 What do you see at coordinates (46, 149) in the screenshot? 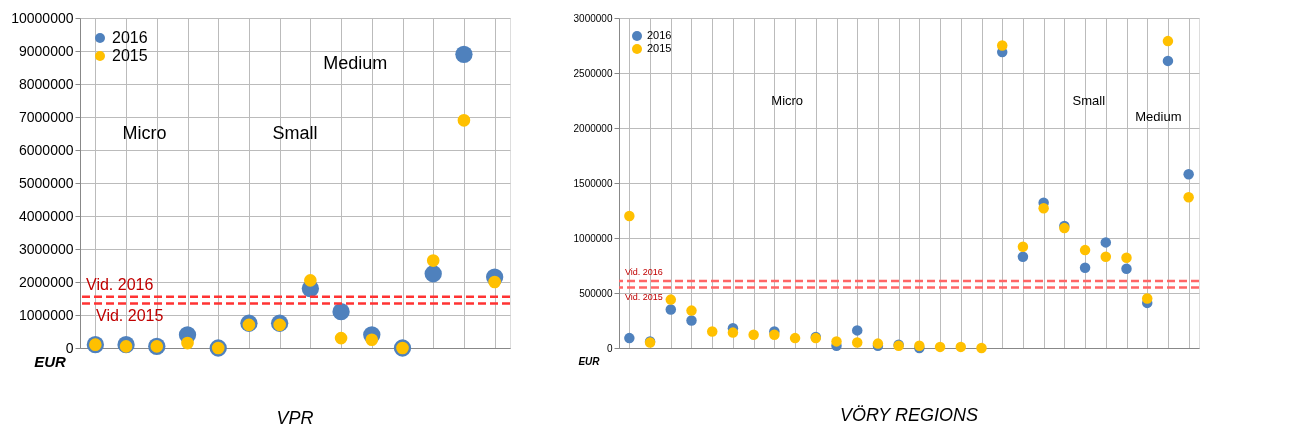
I see `y-tick-label: 6000000` at bounding box center [46, 149].